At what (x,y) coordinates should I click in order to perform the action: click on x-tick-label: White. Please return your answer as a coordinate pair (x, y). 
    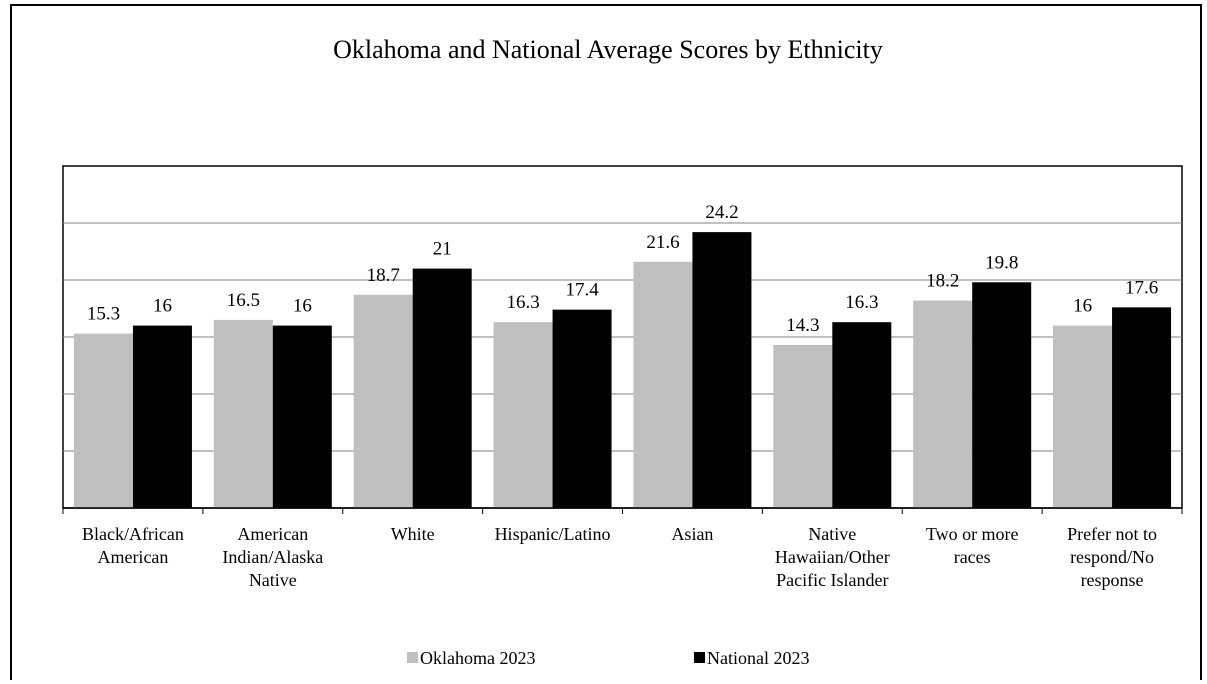
    Looking at the image, I should click on (413, 534).